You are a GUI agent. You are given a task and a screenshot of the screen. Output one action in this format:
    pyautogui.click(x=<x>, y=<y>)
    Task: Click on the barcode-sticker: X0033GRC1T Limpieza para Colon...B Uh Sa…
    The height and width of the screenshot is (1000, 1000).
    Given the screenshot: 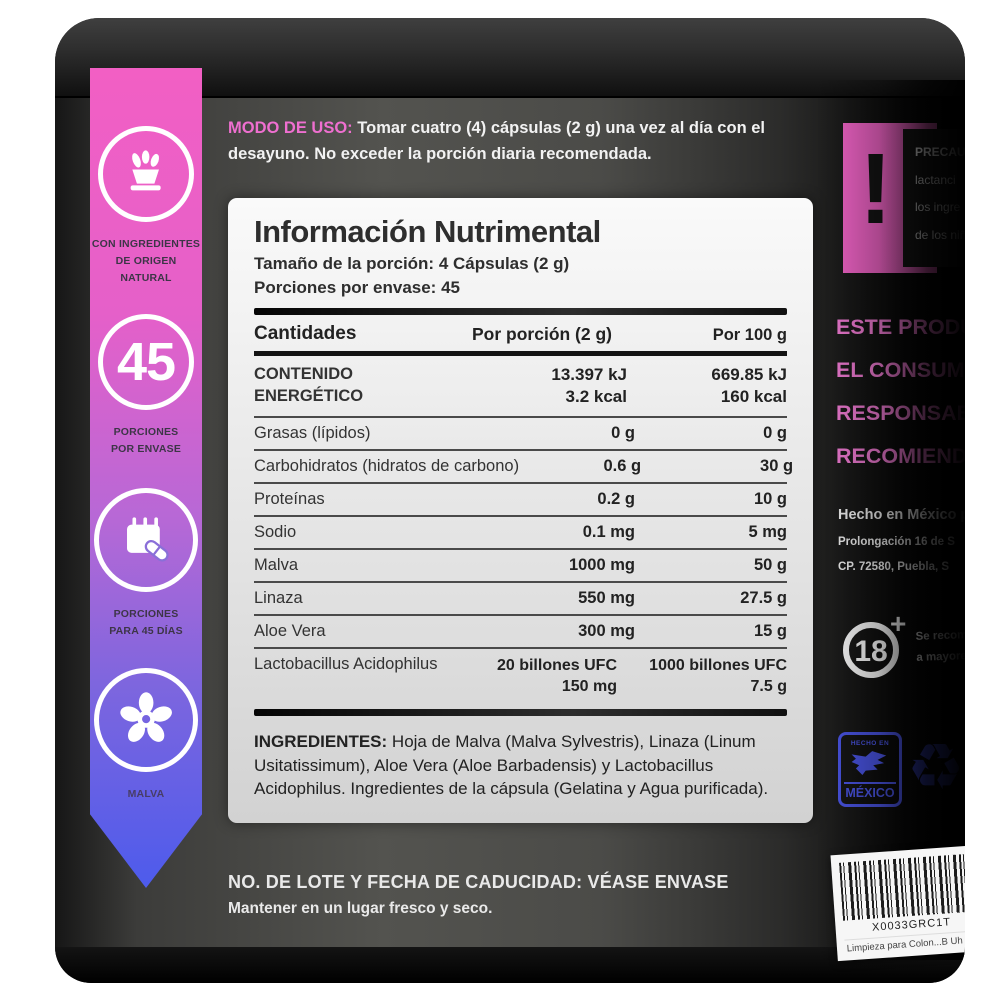 What is the action you would take?
    pyautogui.click(x=897, y=903)
    